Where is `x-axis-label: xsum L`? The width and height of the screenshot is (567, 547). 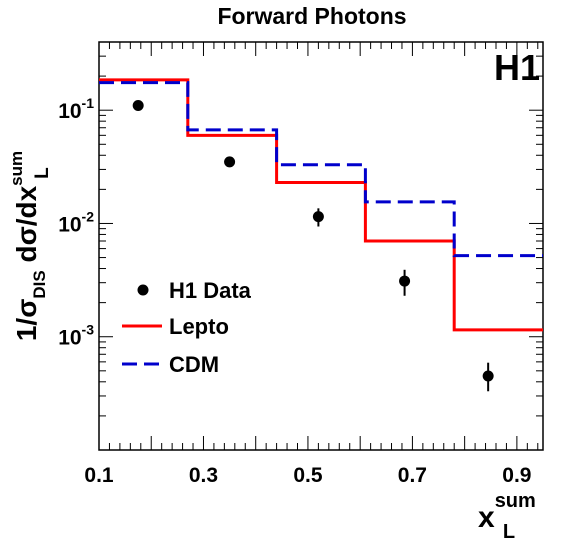 x-axis-label: xsum L is located at coordinates (507, 516).